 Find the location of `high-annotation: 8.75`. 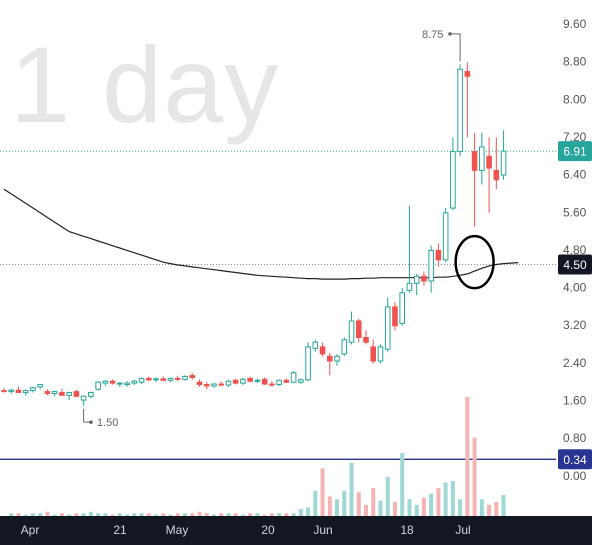

high-annotation: 8.75 is located at coordinates (441, 45).